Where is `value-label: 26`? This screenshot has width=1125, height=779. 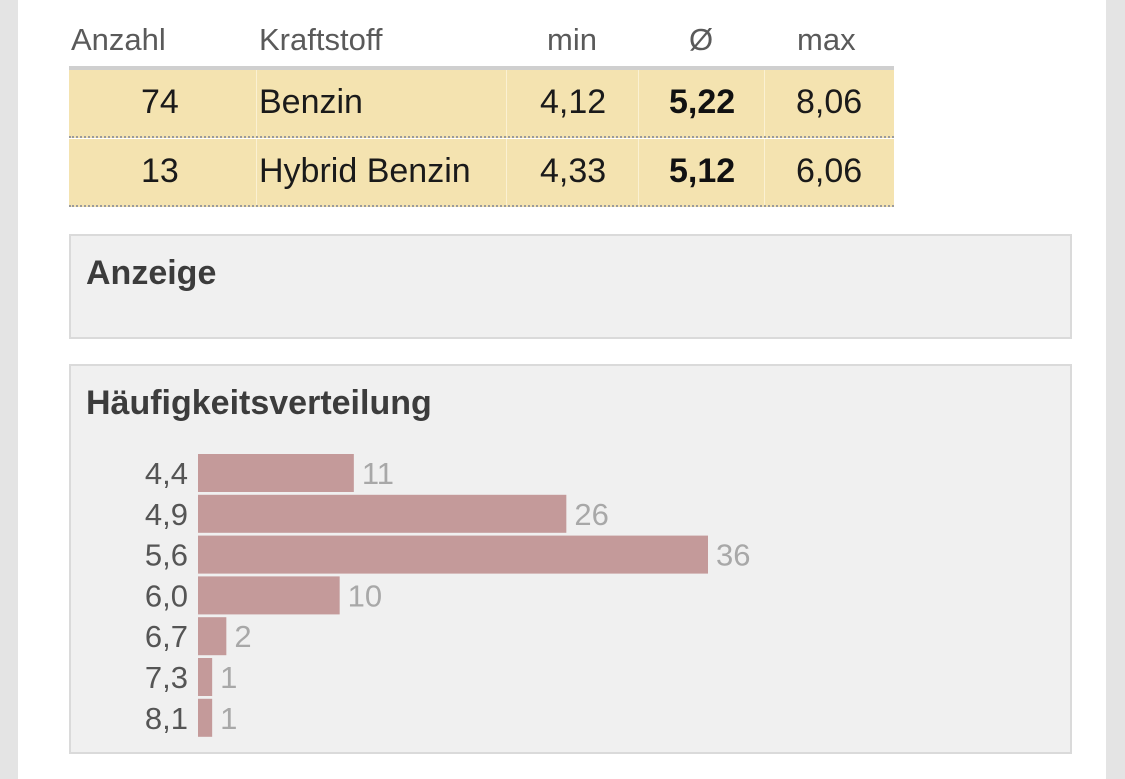 value-label: 26 is located at coordinates (591, 514).